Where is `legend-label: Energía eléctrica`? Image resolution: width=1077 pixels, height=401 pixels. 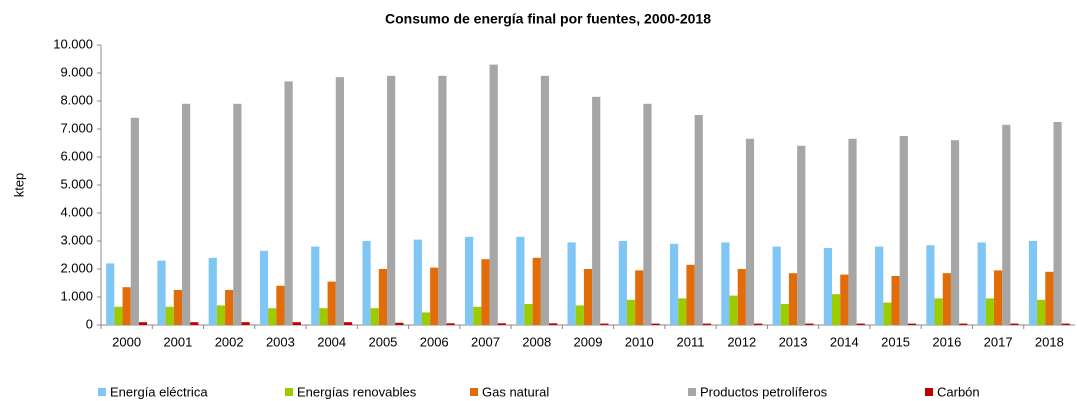
legend-label: Energía eléctrica is located at coordinates (159, 391).